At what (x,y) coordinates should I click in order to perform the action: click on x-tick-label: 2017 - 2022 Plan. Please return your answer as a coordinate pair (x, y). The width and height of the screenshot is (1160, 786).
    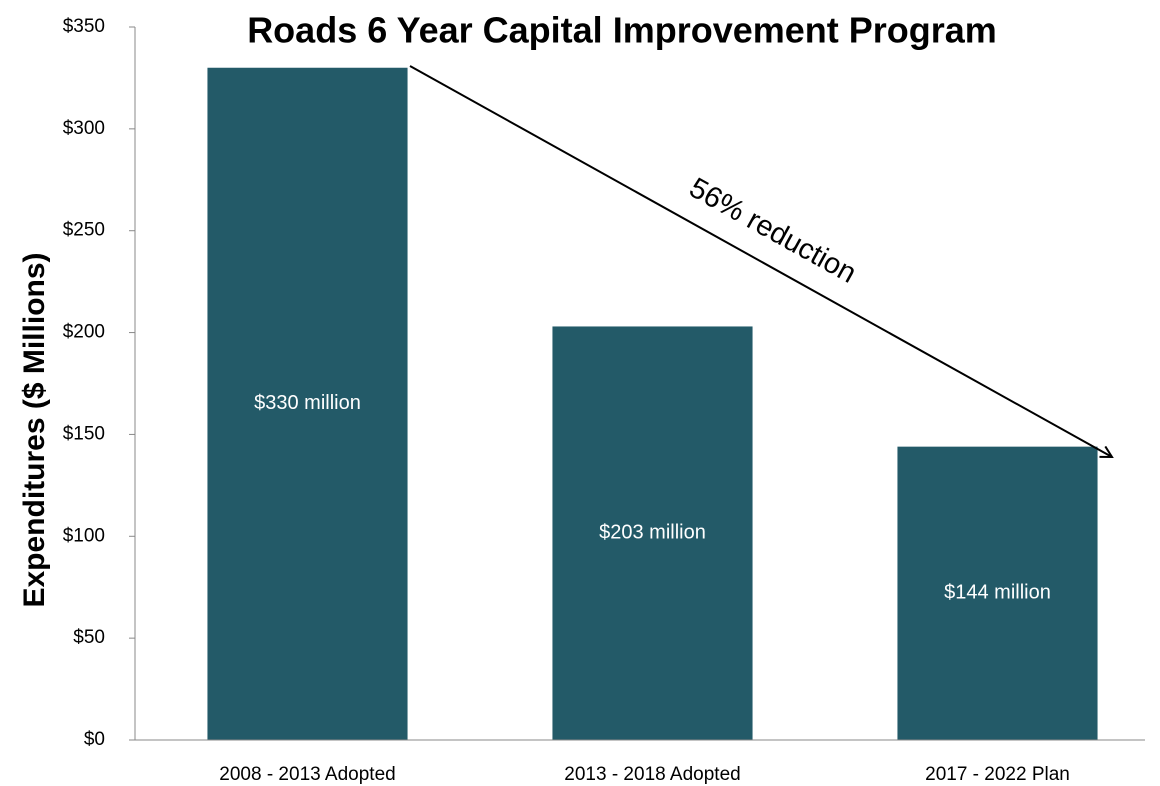
    Looking at the image, I should click on (997, 774).